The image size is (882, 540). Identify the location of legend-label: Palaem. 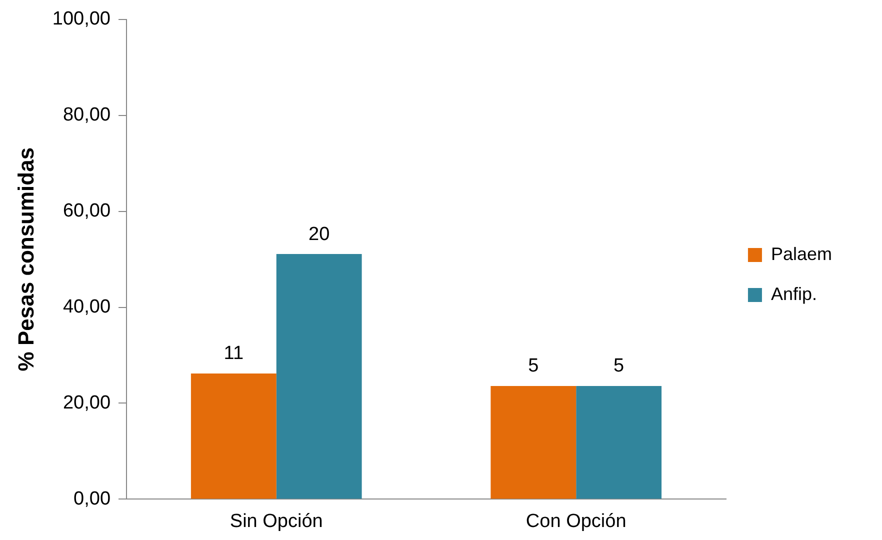
(801, 254).